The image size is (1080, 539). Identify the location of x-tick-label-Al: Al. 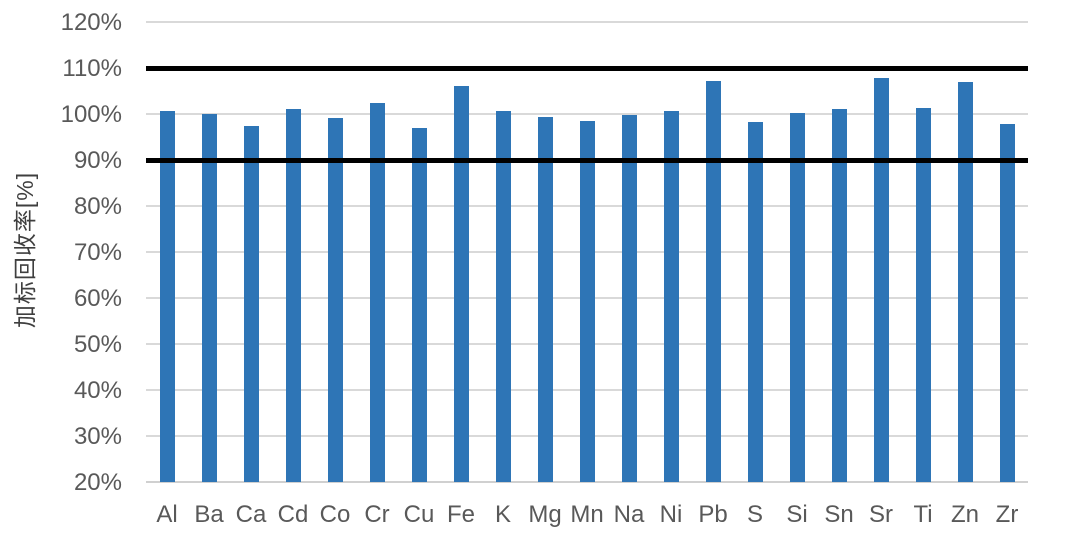
(167, 514).